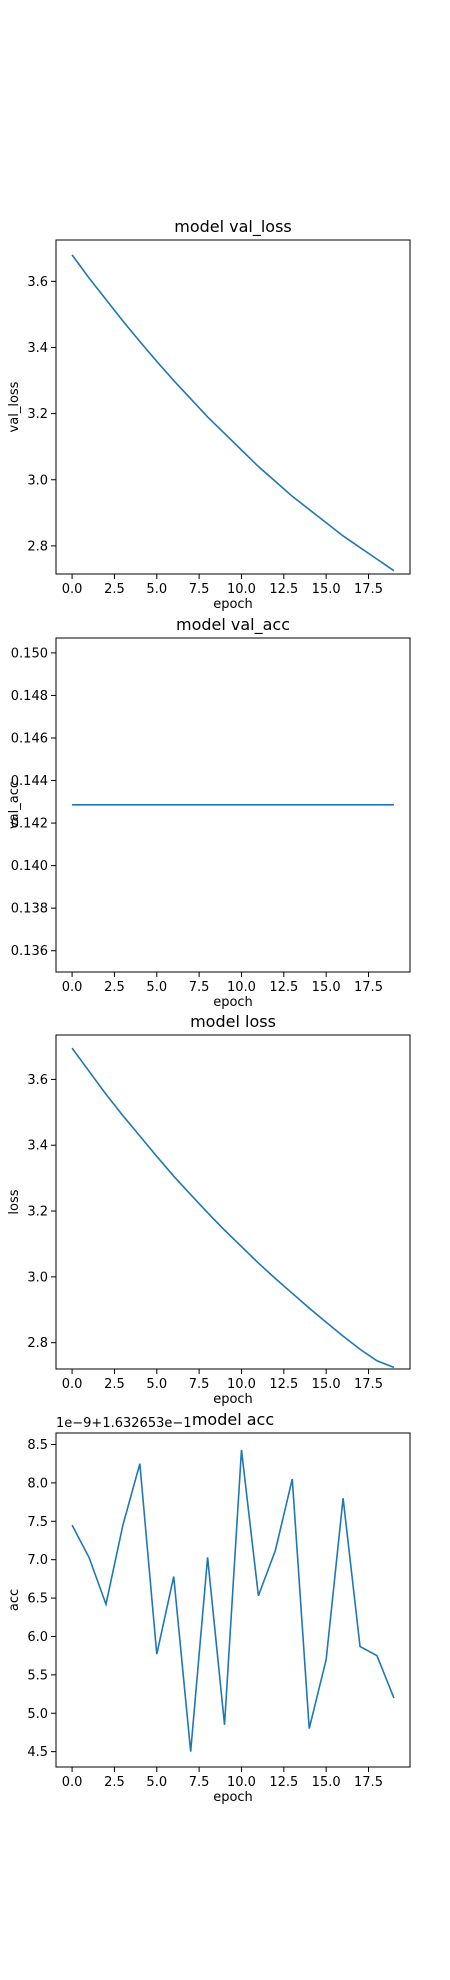 The width and height of the screenshot is (450, 1980). Describe the element at coordinates (37, 1599) in the screenshot. I see `y-tick-label: 6.5` at that location.